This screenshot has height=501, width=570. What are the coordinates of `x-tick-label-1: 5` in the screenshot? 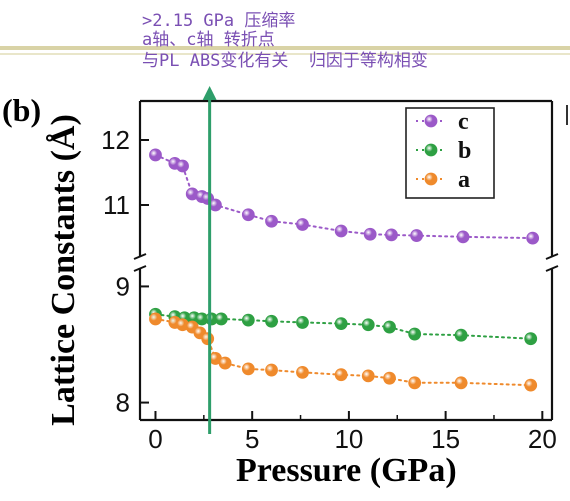 It's located at (252, 439).